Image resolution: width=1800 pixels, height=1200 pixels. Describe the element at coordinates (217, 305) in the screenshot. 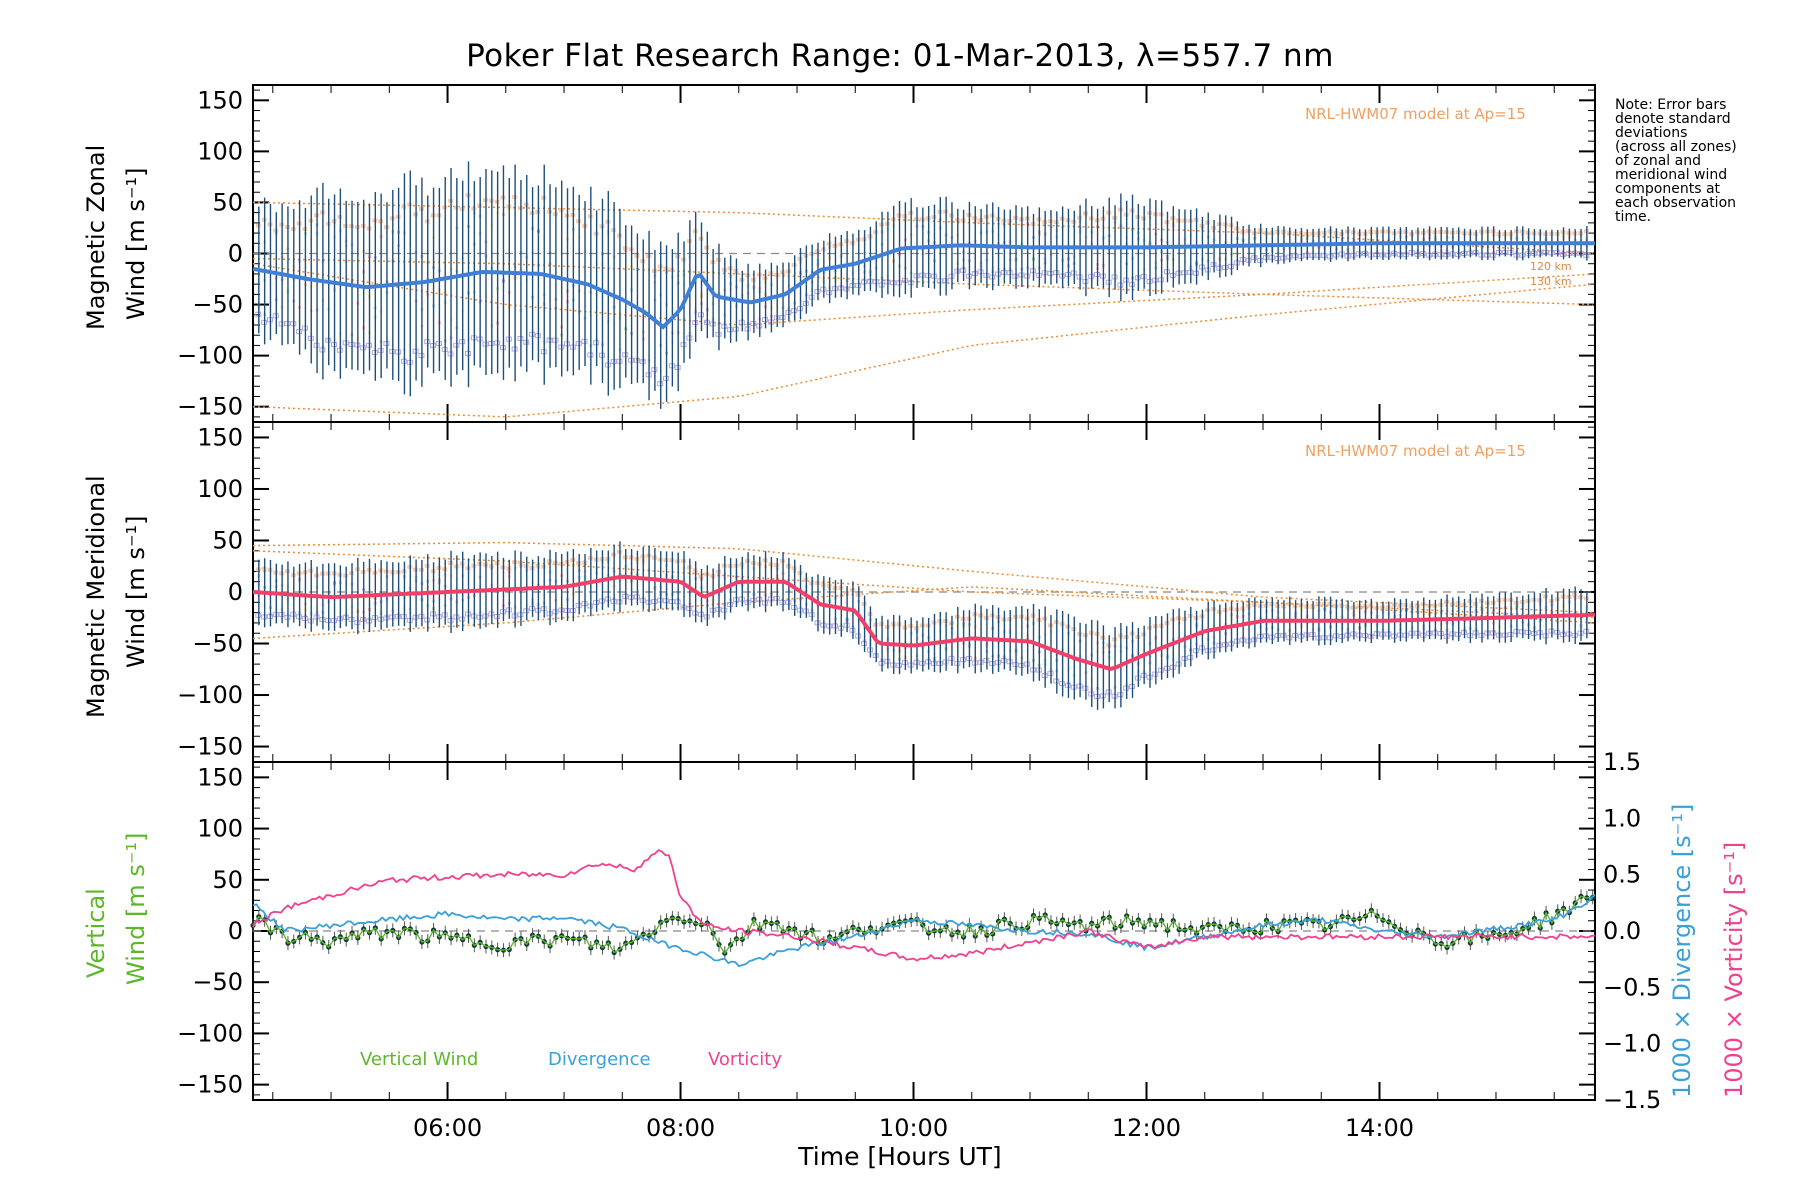

I see `zonal-ytick-label: −50` at that location.